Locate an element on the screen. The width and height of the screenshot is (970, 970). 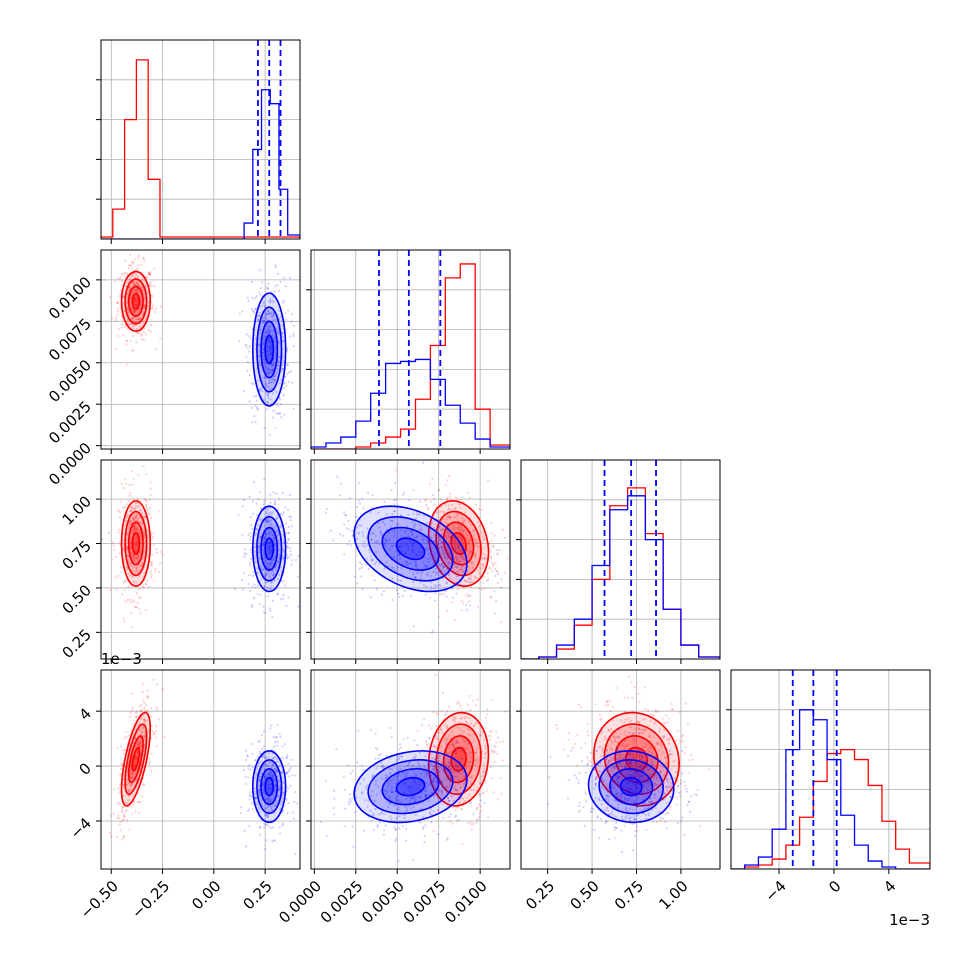
contour-line is located at coordinates (136, 759).